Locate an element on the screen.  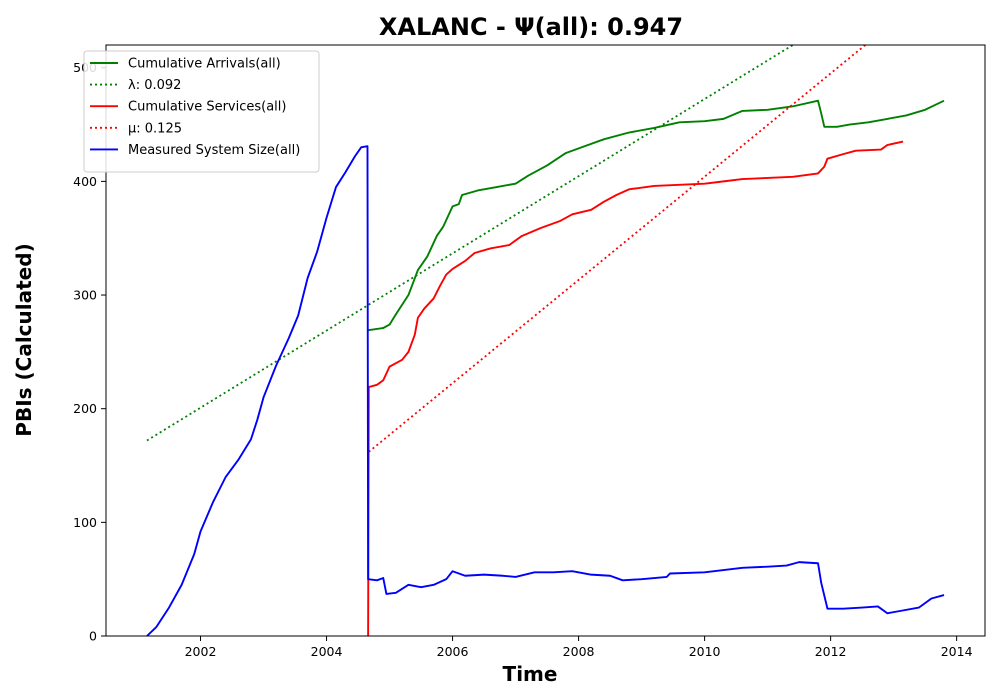
x-tick-label: 2008 is located at coordinates (579, 651).